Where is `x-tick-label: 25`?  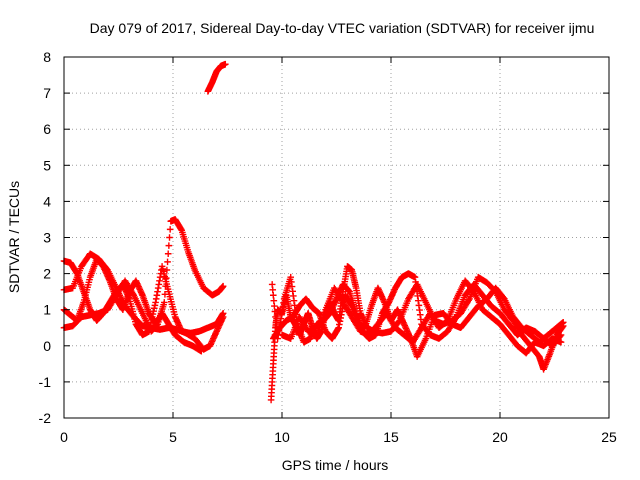
x-tick-label: 25 is located at coordinates (609, 437).